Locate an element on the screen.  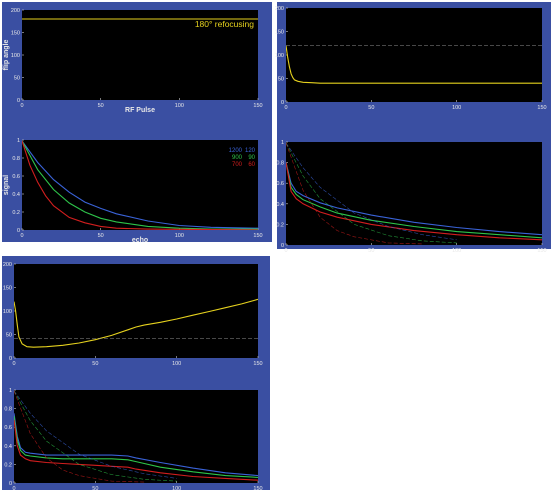
x-axis-label-0: RF Pulse is located at coordinates (140, 110).